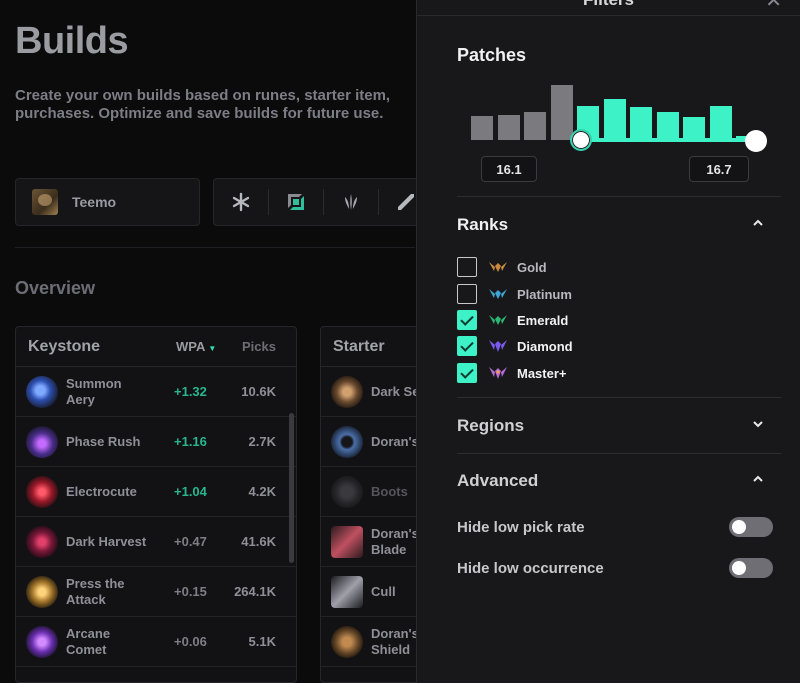 The image size is (800, 683). What do you see at coordinates (351, 202) in the screenshot?
I see `jungle-icon` at bounding box center [351, 202].